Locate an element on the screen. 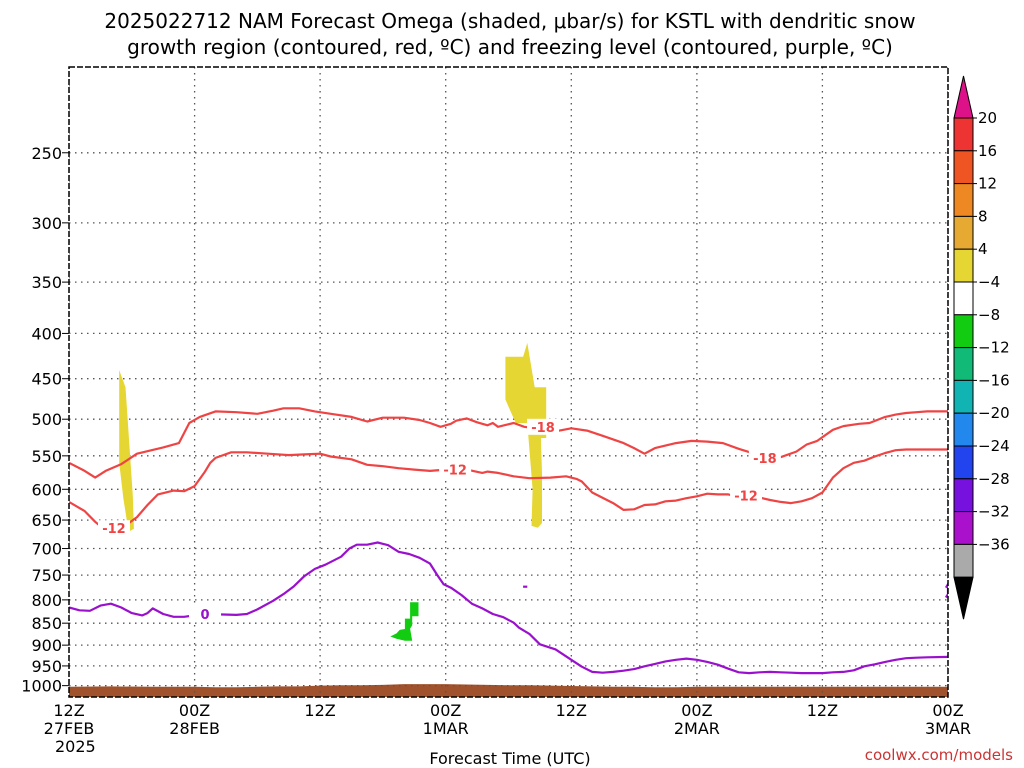  colorbar-label: −24 is located at coordinates (994, 446).